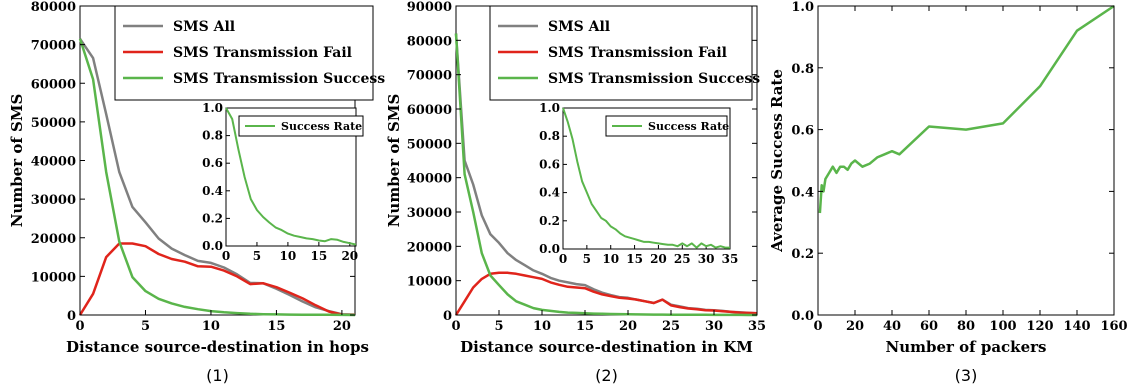 Image resolution: width=1135 pixels, height=389 pixels. Describe the element at coordinates (606, 375) in the screenshot. I see `panel-caption: (2)` at that location.